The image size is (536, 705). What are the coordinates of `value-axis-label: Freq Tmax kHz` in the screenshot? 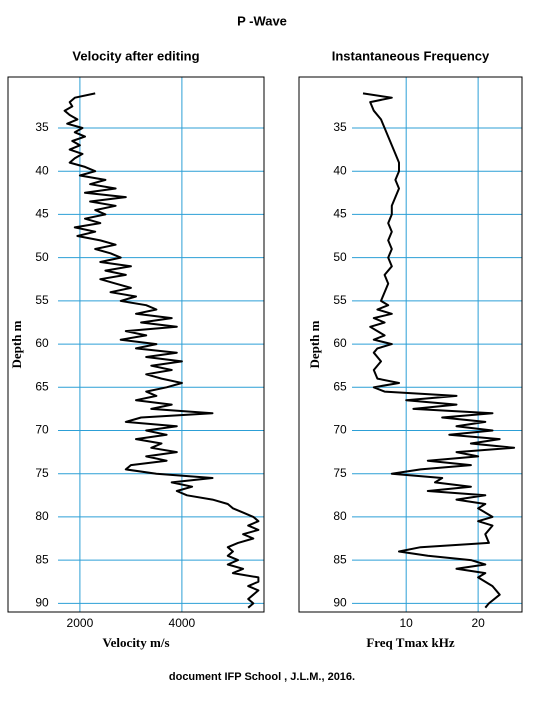 It's located at (410, 642).